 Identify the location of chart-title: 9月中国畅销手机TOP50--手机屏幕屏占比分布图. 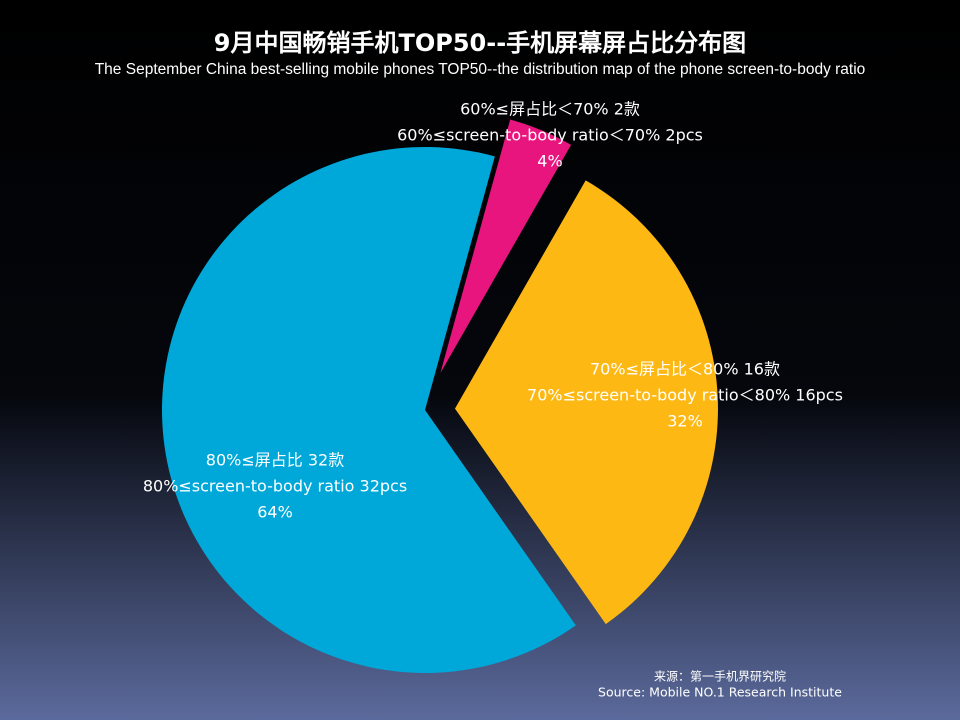
(480, 43).